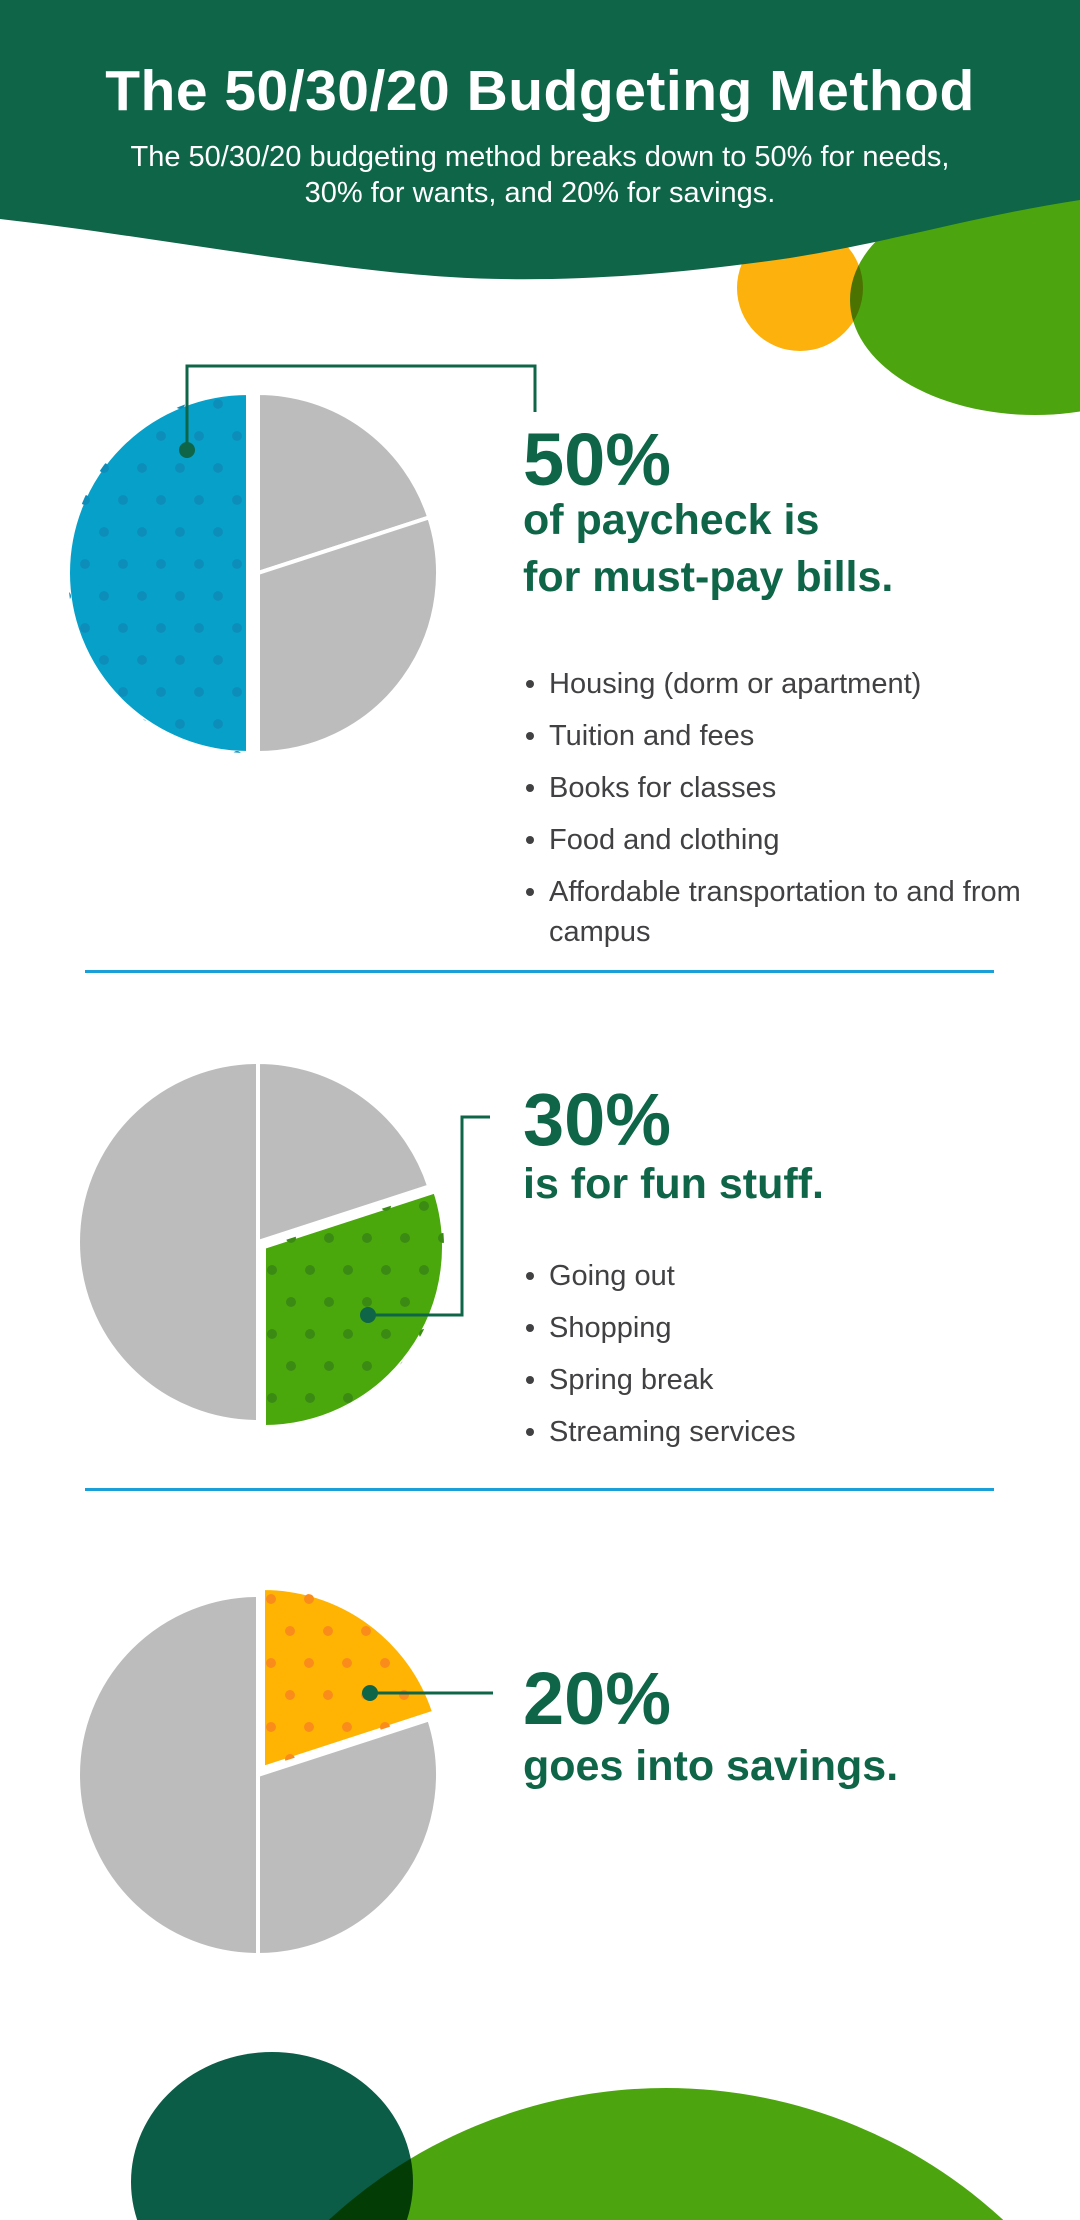 The width and height of the screenshot is (1080, 2220). Describe the element at coordinates (783, 684) in the screenshot. I see `bullet-item: Housing (dorm or apartment)` at that location.